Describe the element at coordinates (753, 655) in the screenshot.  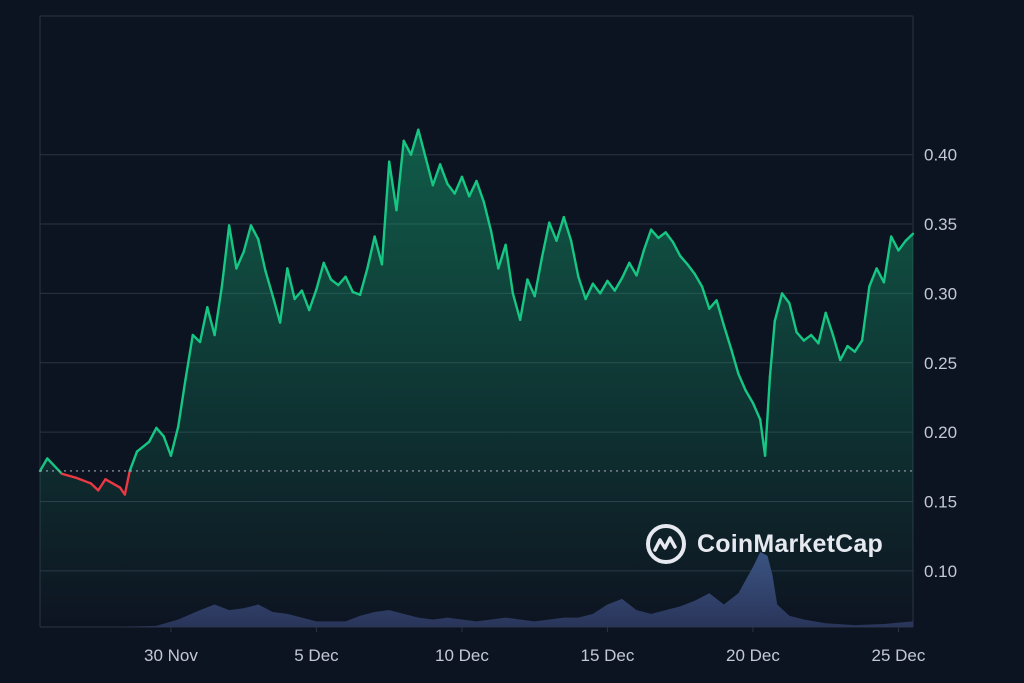
I see `x-tick-label: 20 Dec` at that location.